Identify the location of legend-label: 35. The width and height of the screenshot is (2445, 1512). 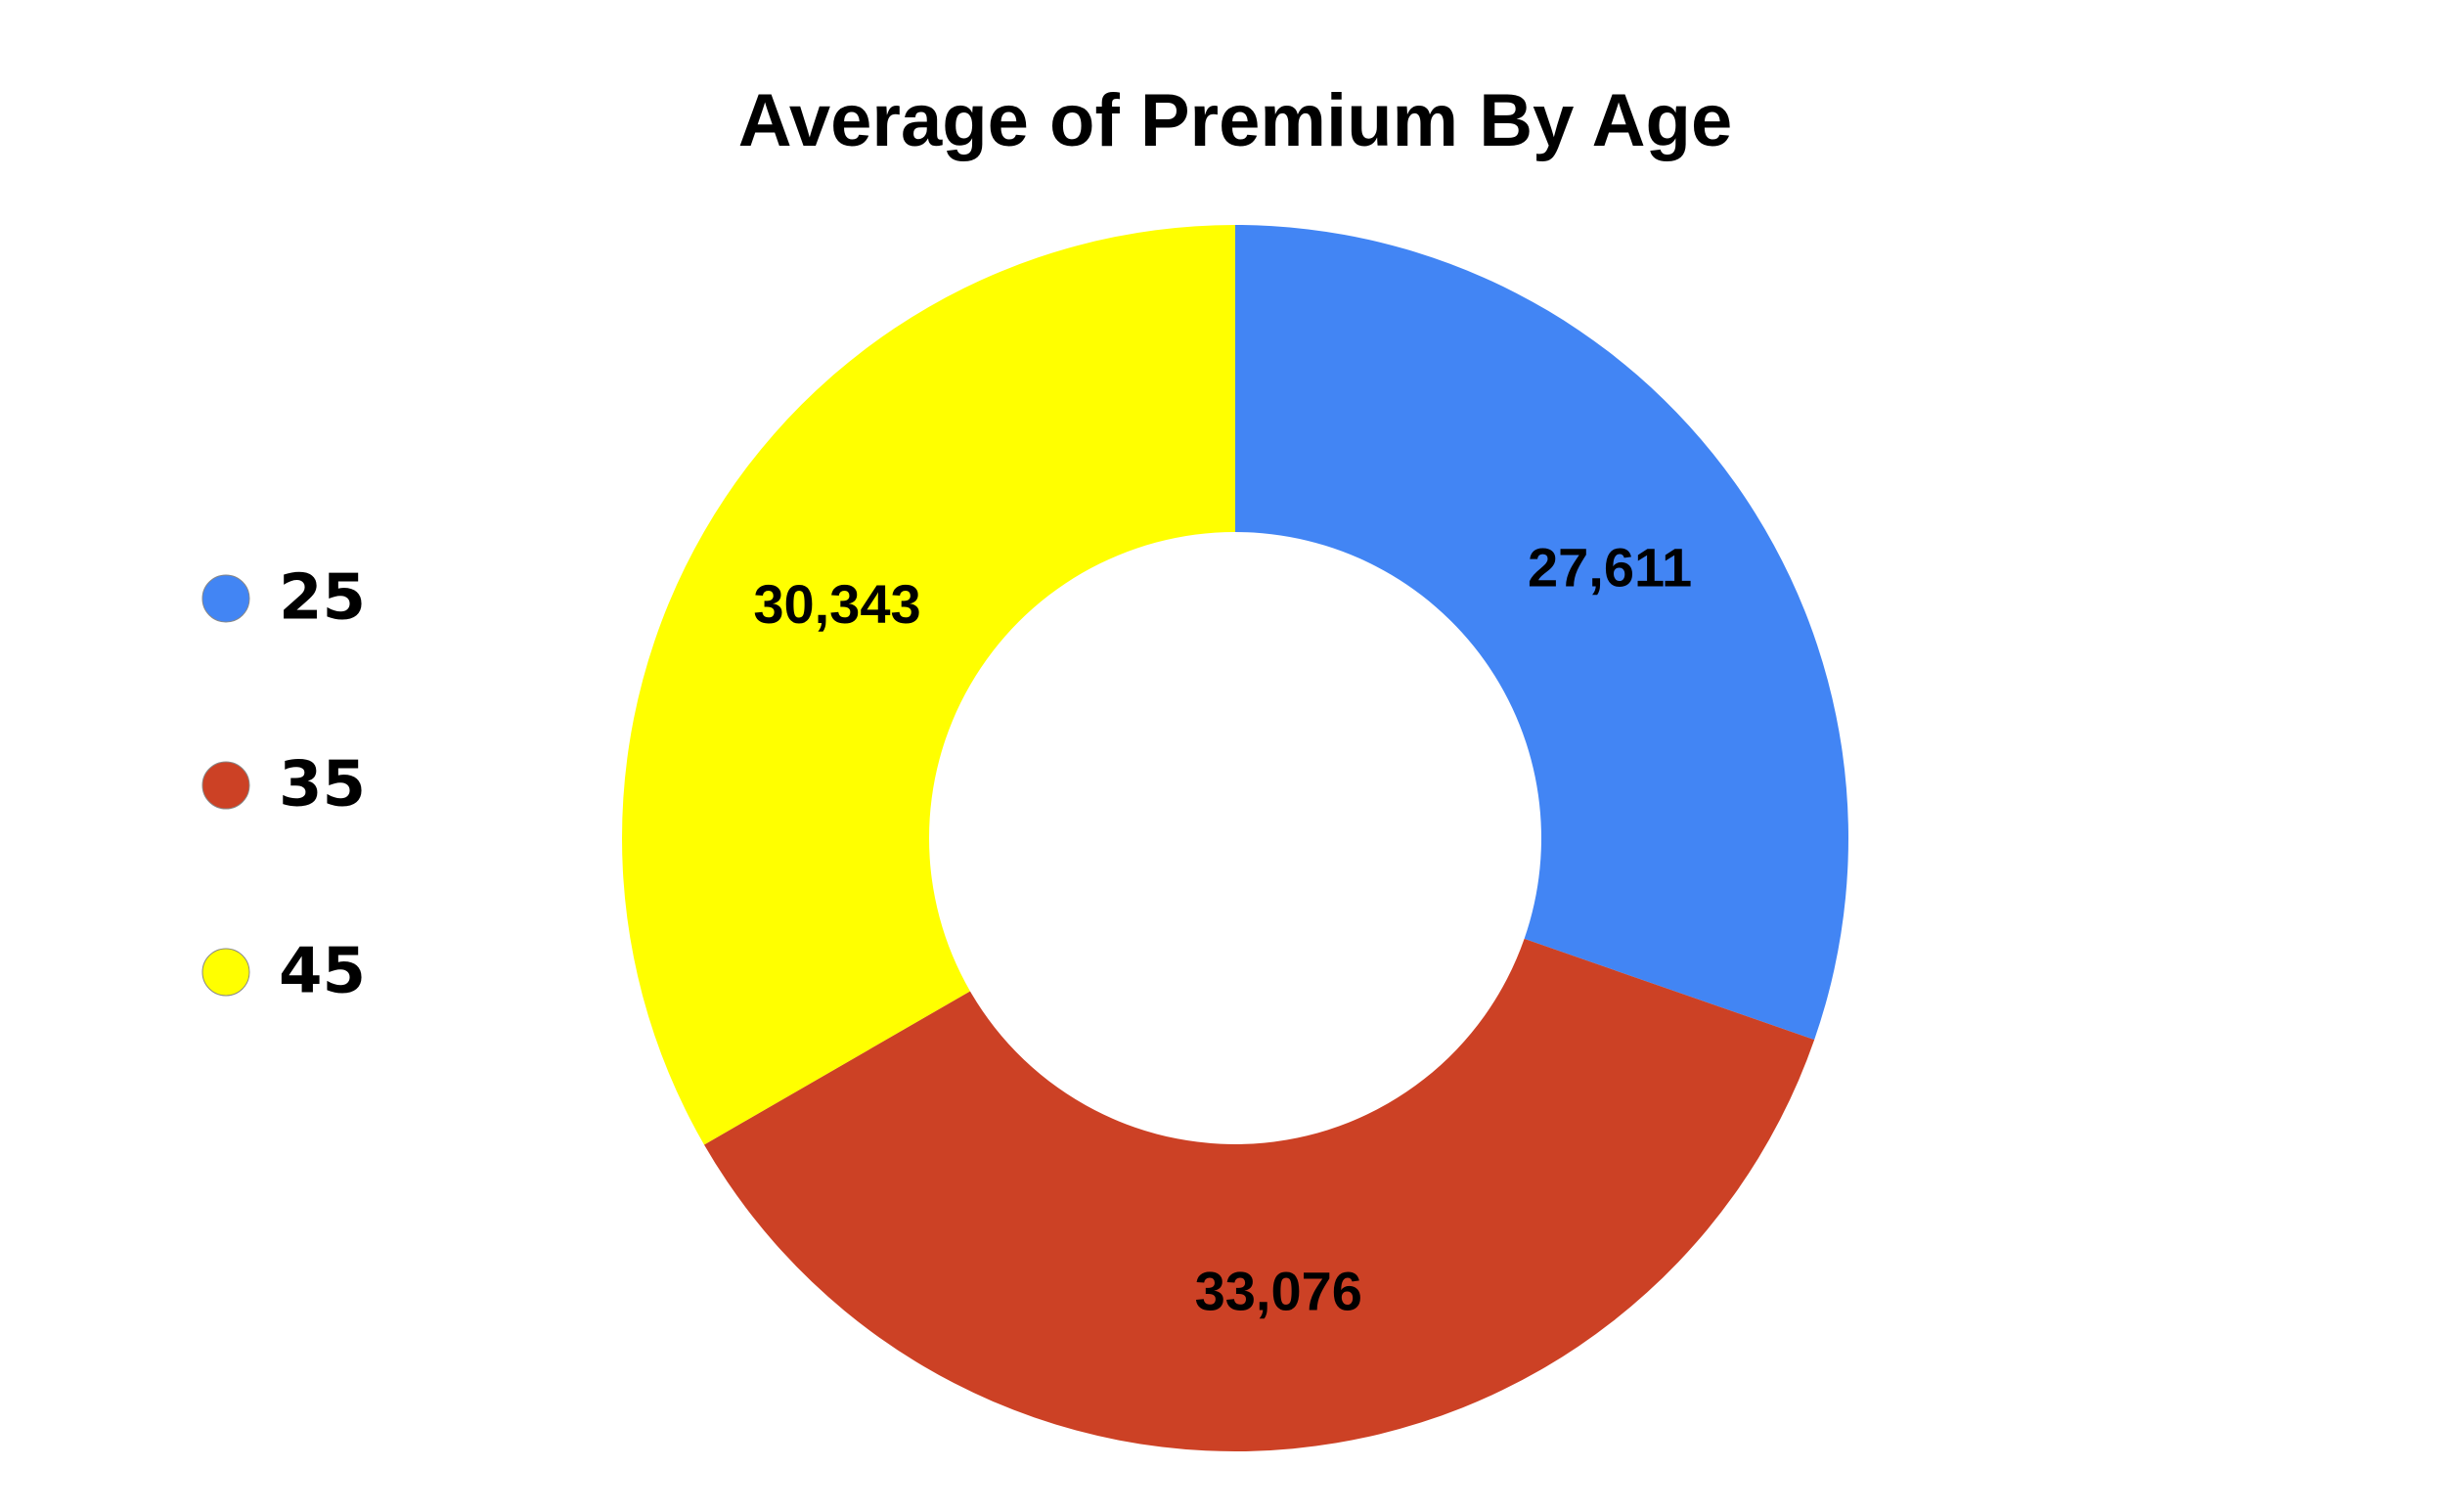
(322, 785).